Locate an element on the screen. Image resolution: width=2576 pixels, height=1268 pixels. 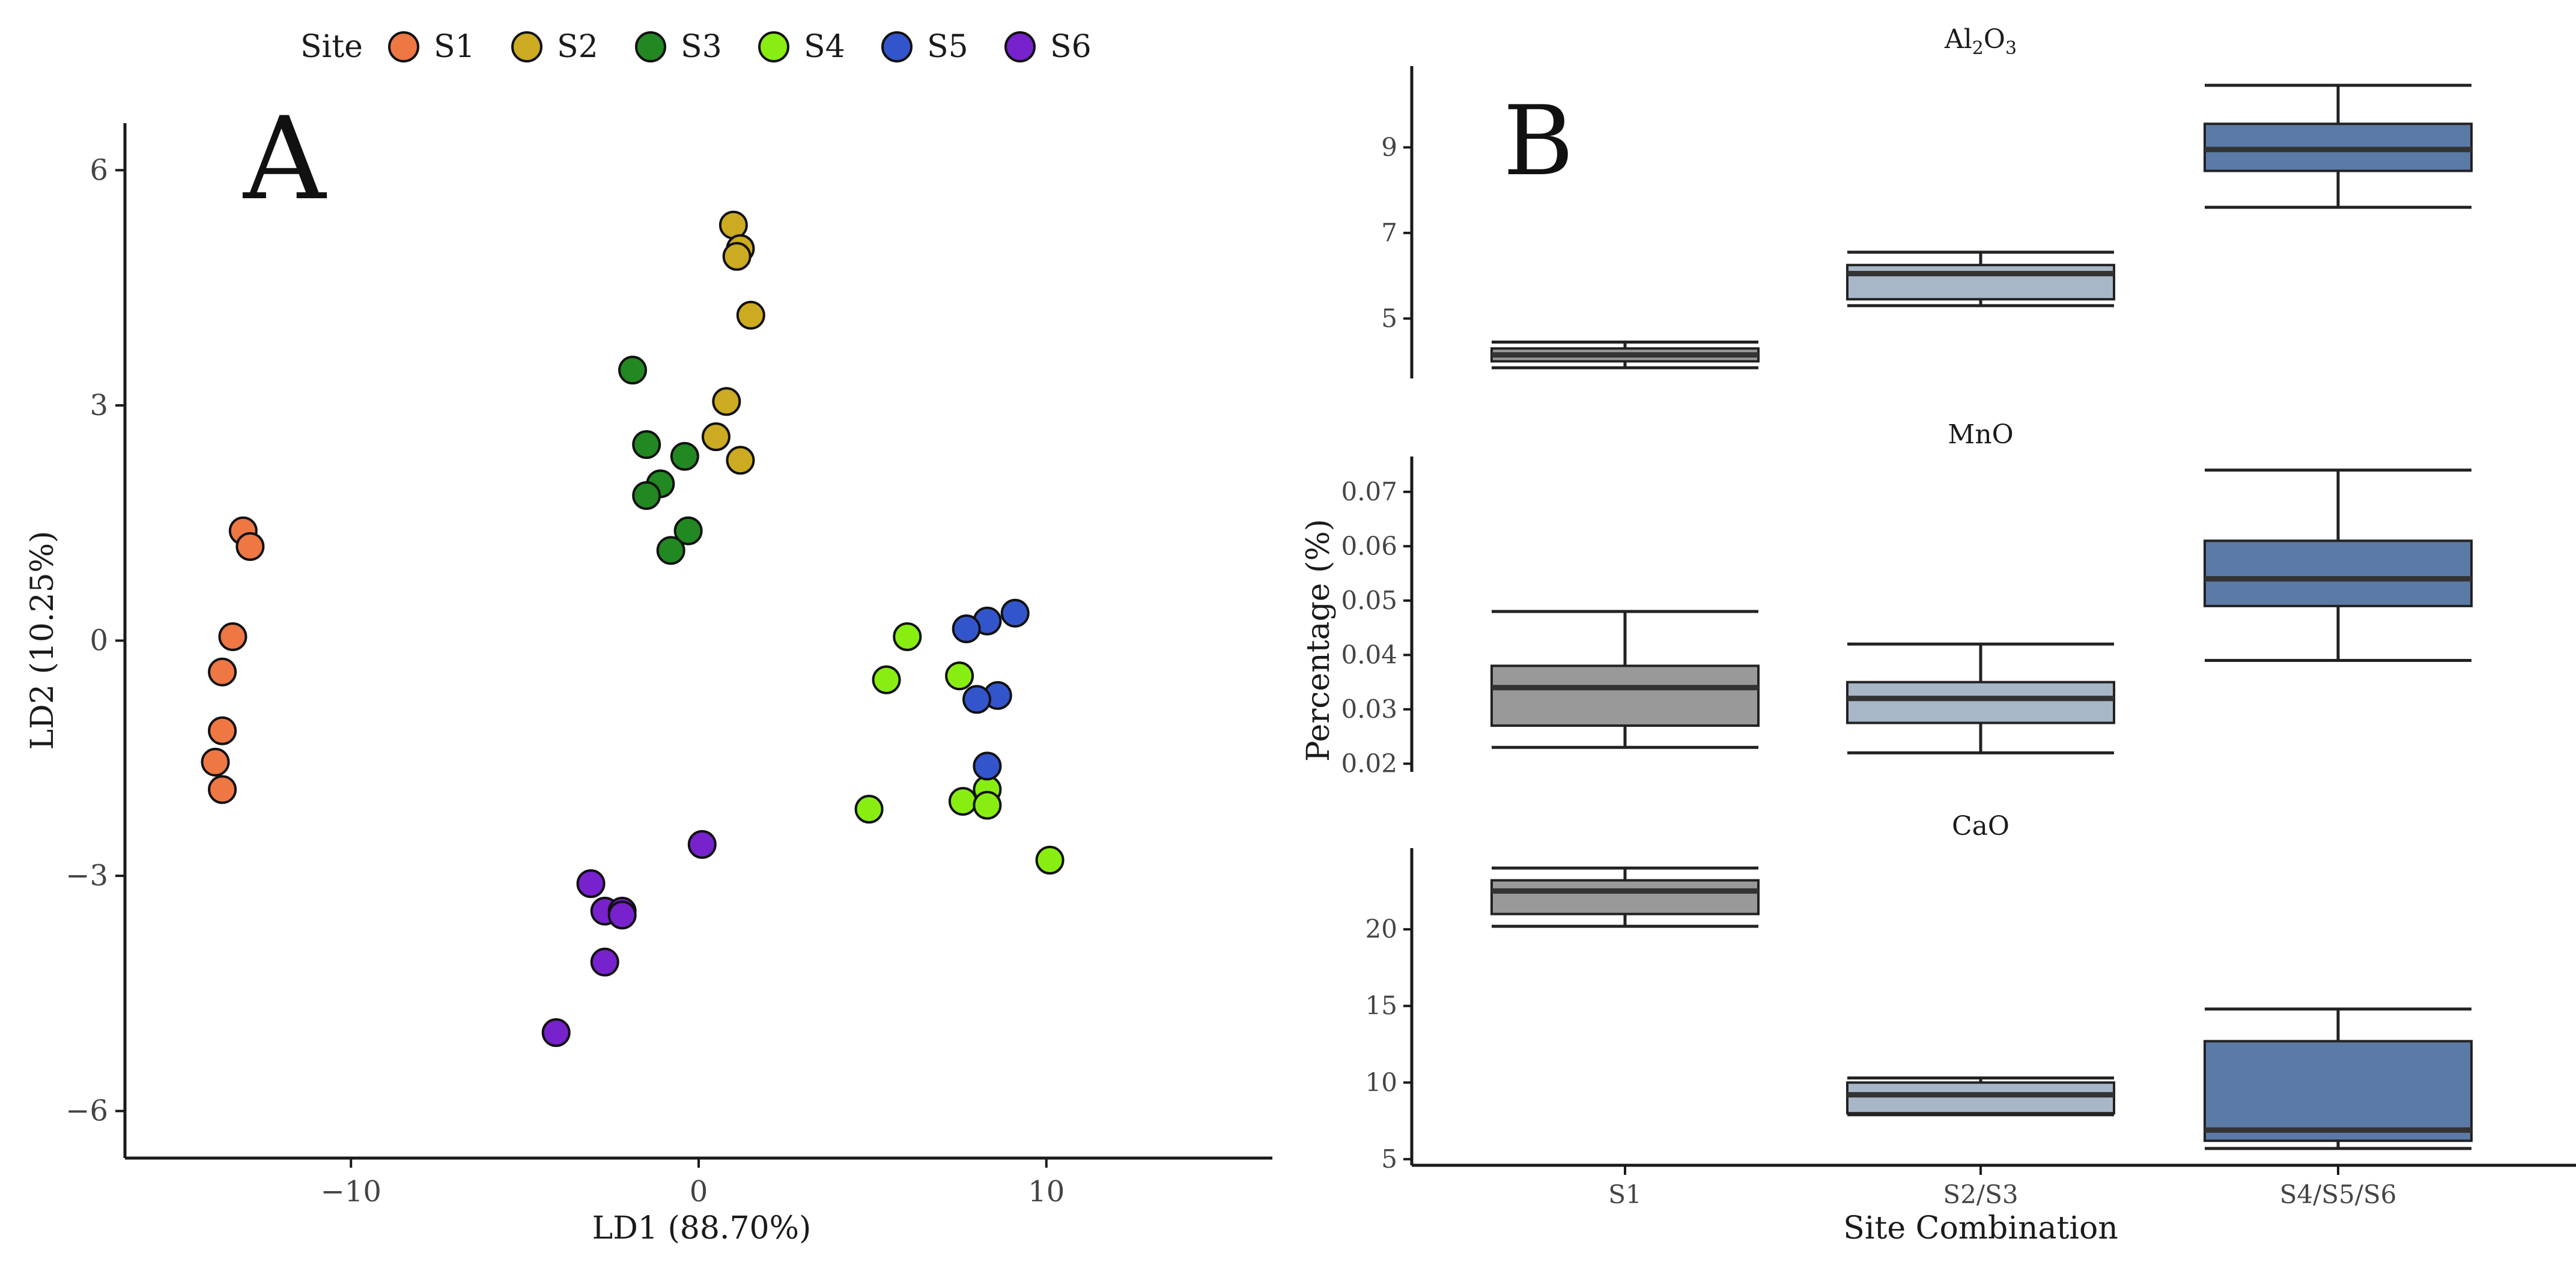
scatter-y-tick-label: 6 is located at coordinates (99, 170).